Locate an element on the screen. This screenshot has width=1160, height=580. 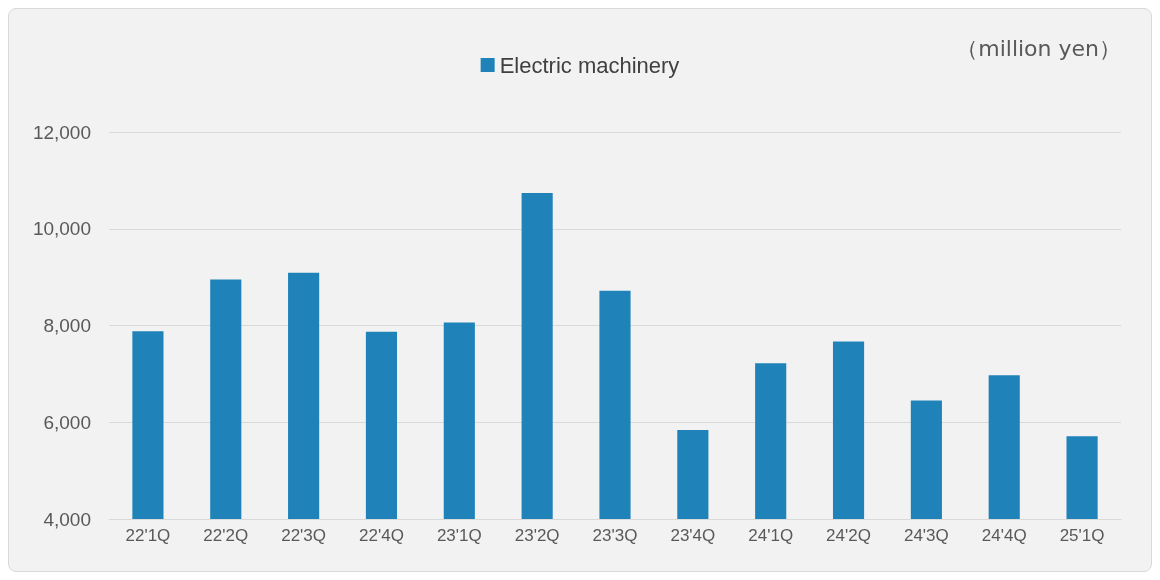
x-tick-label: 22'4Q is located at coordinates (381, 535).